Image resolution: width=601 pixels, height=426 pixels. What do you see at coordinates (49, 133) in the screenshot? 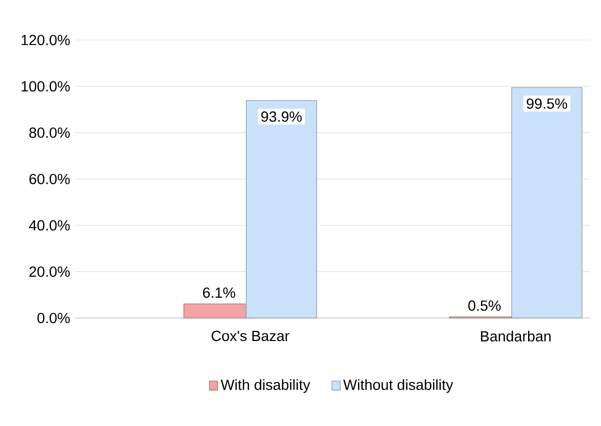
I see `y-tick-label: 80.0%` at bounding box center [49, 133].